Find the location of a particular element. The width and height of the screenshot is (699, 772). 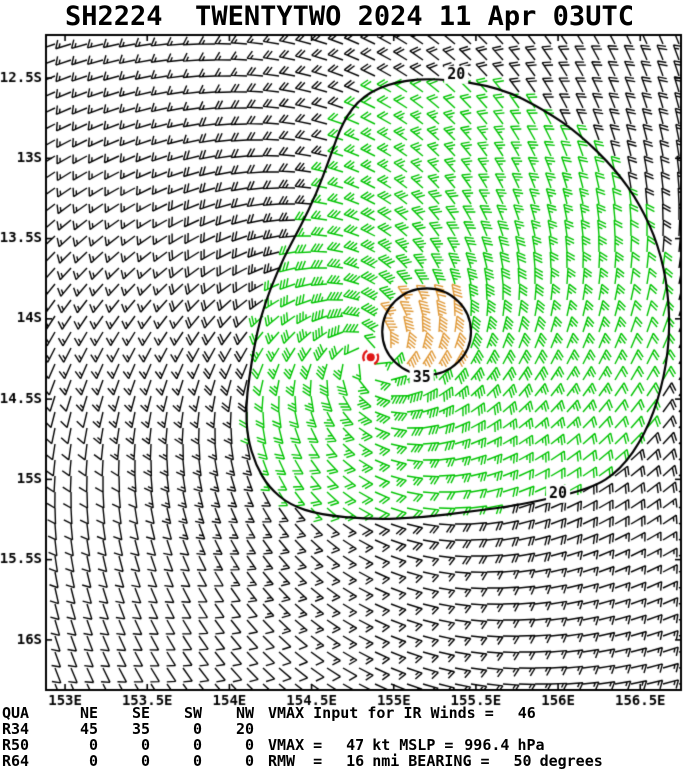

quad-col-nw: NW is located at coordinates (244, 713).